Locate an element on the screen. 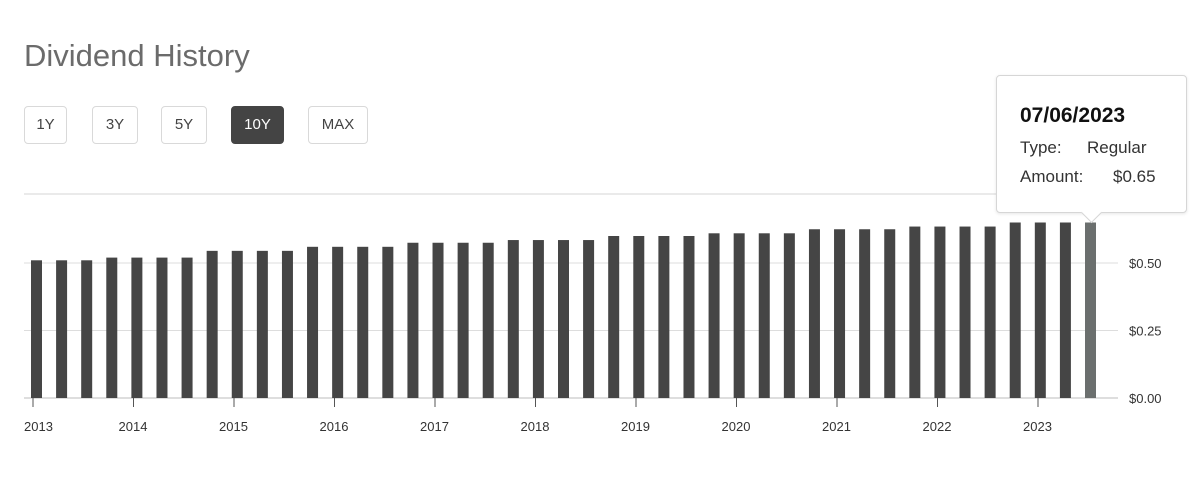  page-title: Dividend History is located at coordinates (137, 55).